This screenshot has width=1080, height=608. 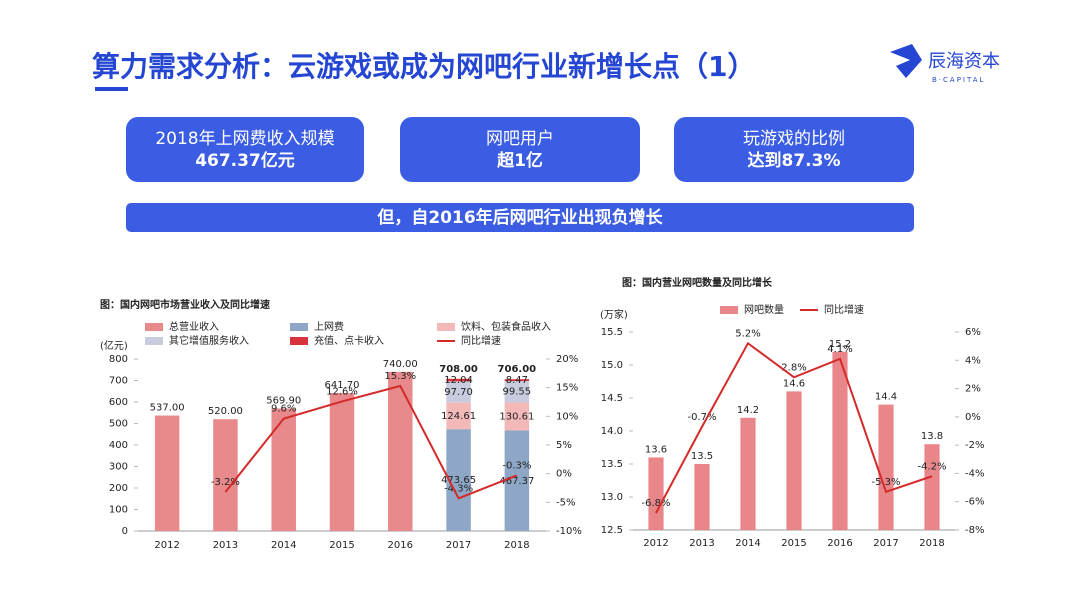 What do you see at coordinates (656, 449) in the screenshot?
I see `data-label: 13.6` at bounding box center [656, 449].